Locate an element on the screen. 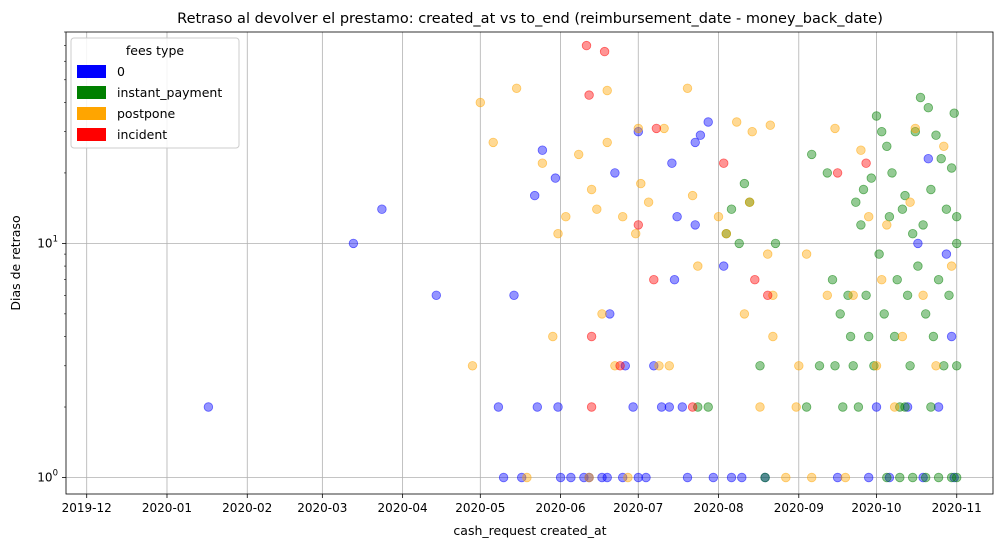 The image size is (1004, 547). x-tick-label: 2020-09 is located at coordinates (799, 508).